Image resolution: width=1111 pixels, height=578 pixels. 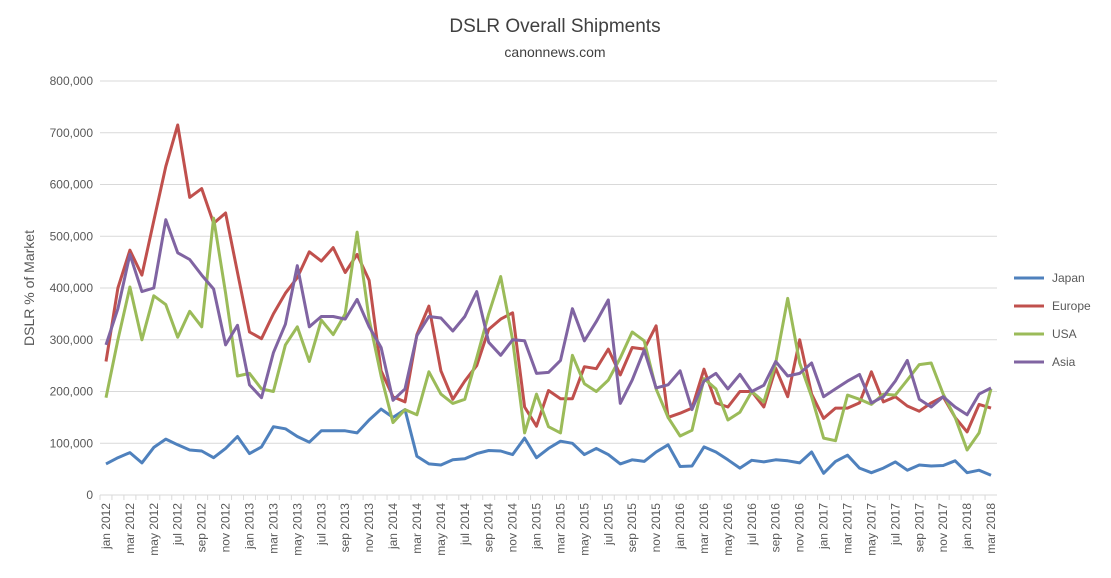 I want to click on x-tick-label: jan 2016, so click(x=680, y=526).